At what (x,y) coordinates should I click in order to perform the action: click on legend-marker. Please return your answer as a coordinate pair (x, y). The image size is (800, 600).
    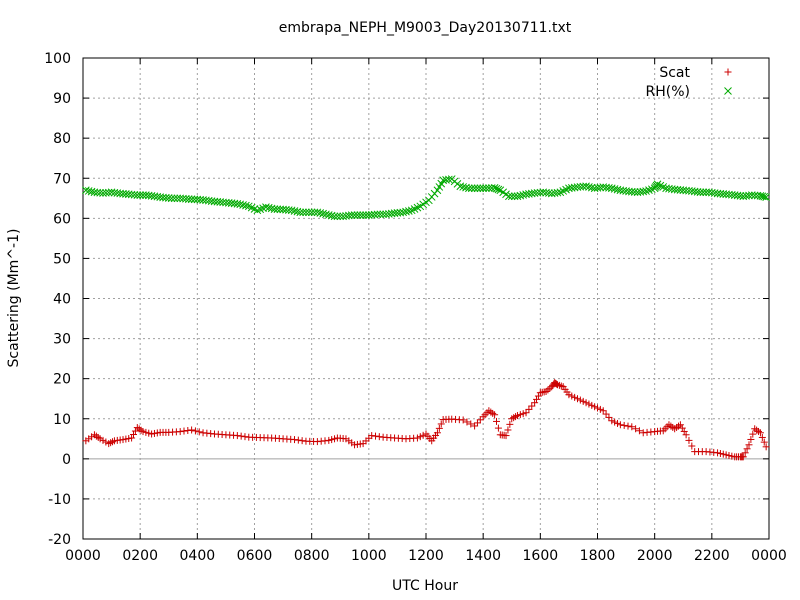
    Looking at the image, I should click on (728, 91).